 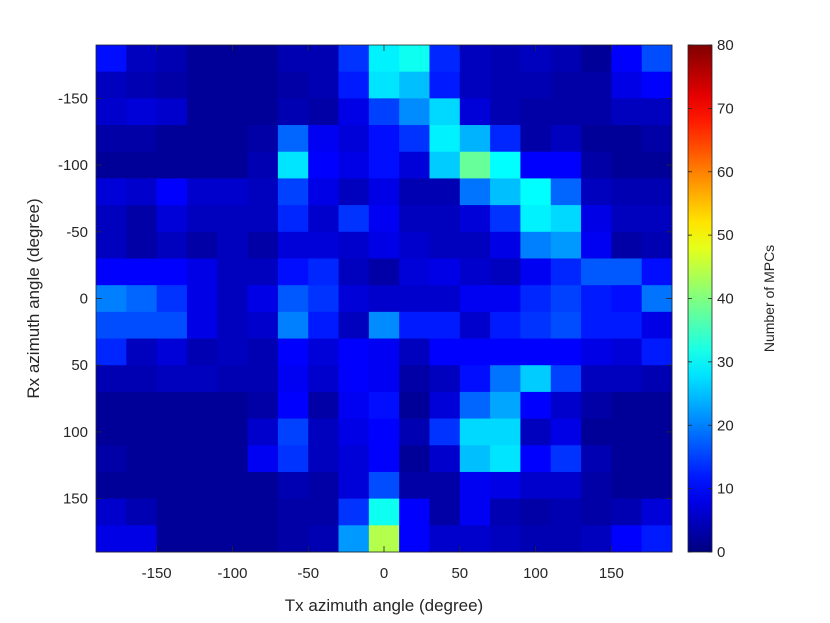 What do you see at coordinates (475, 165) in the screenshot?
I see `heatmap-cell: 38` at bounding box center [475, 165].